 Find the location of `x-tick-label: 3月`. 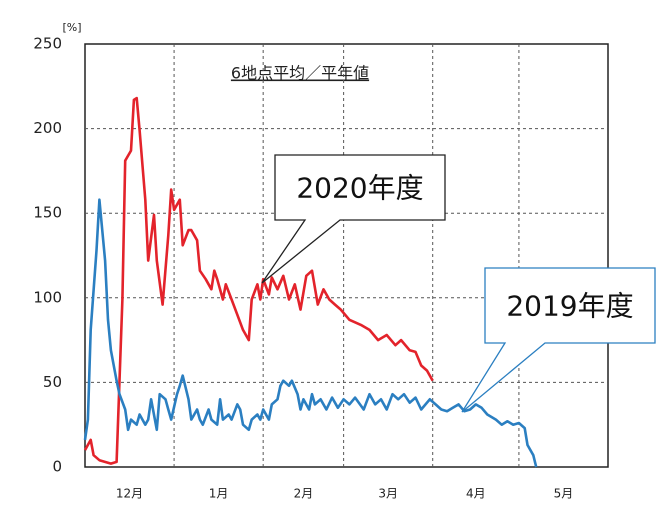

x-tick-label: 3月 is located at coordinates (388, 494).